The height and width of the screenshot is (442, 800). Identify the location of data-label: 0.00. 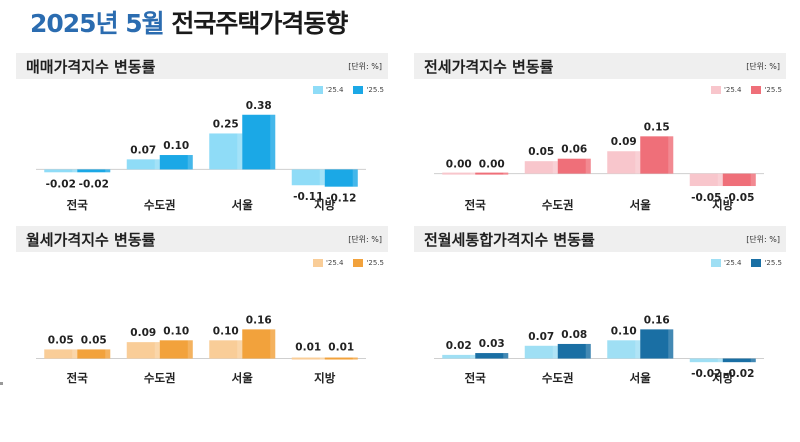
(492, 165).